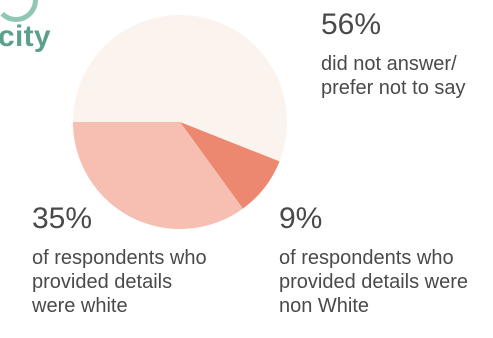 Image resolution: width=493 pixels, height=338 pixels. I want to click on chart-title-fragment: city, so click(25, 36).